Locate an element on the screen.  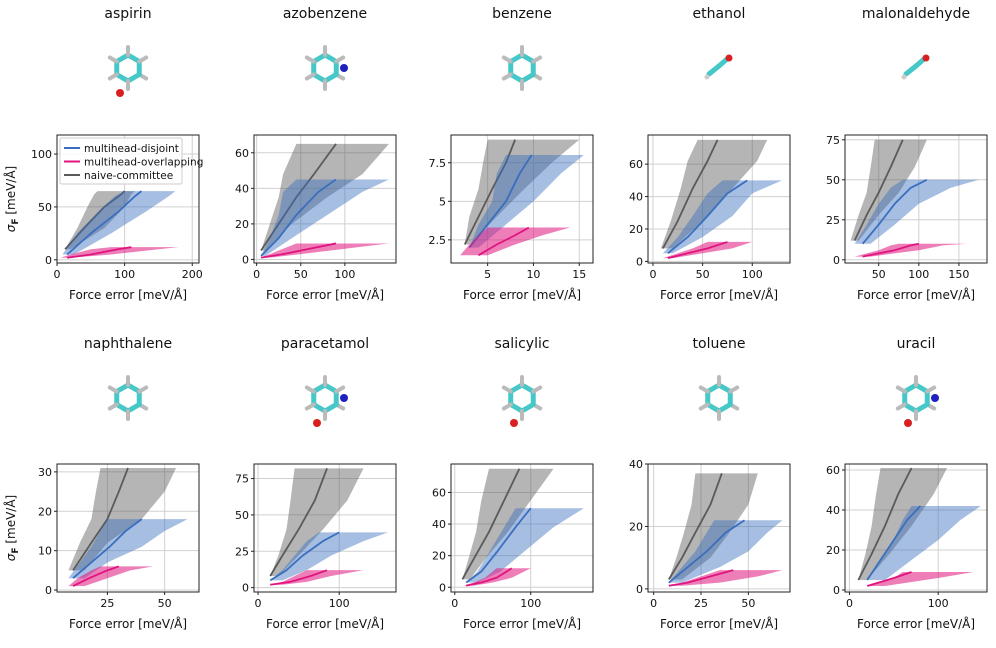
chart-panel-salicylic: salicylic 0 100 0 20 40 60 Force error [meV/Å] is located at coordinates (513, 483).